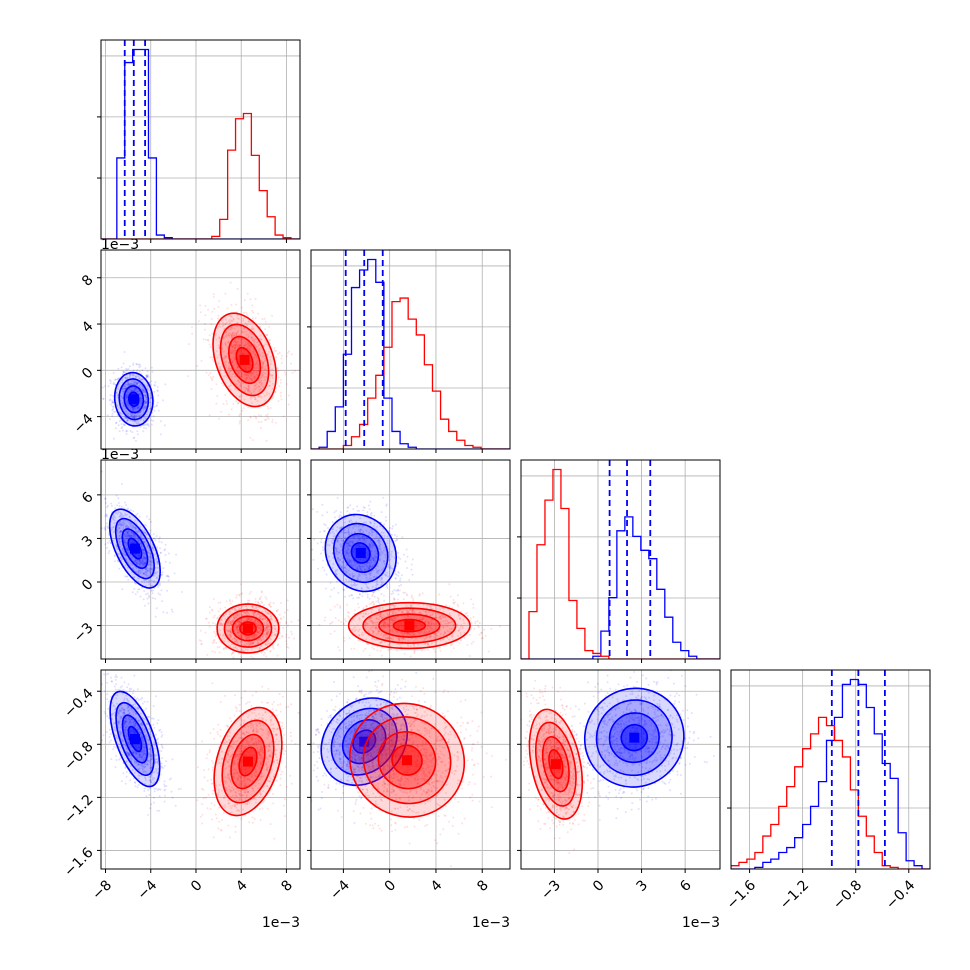  I want to click on y-tick-label: 4, so click(88, 327).